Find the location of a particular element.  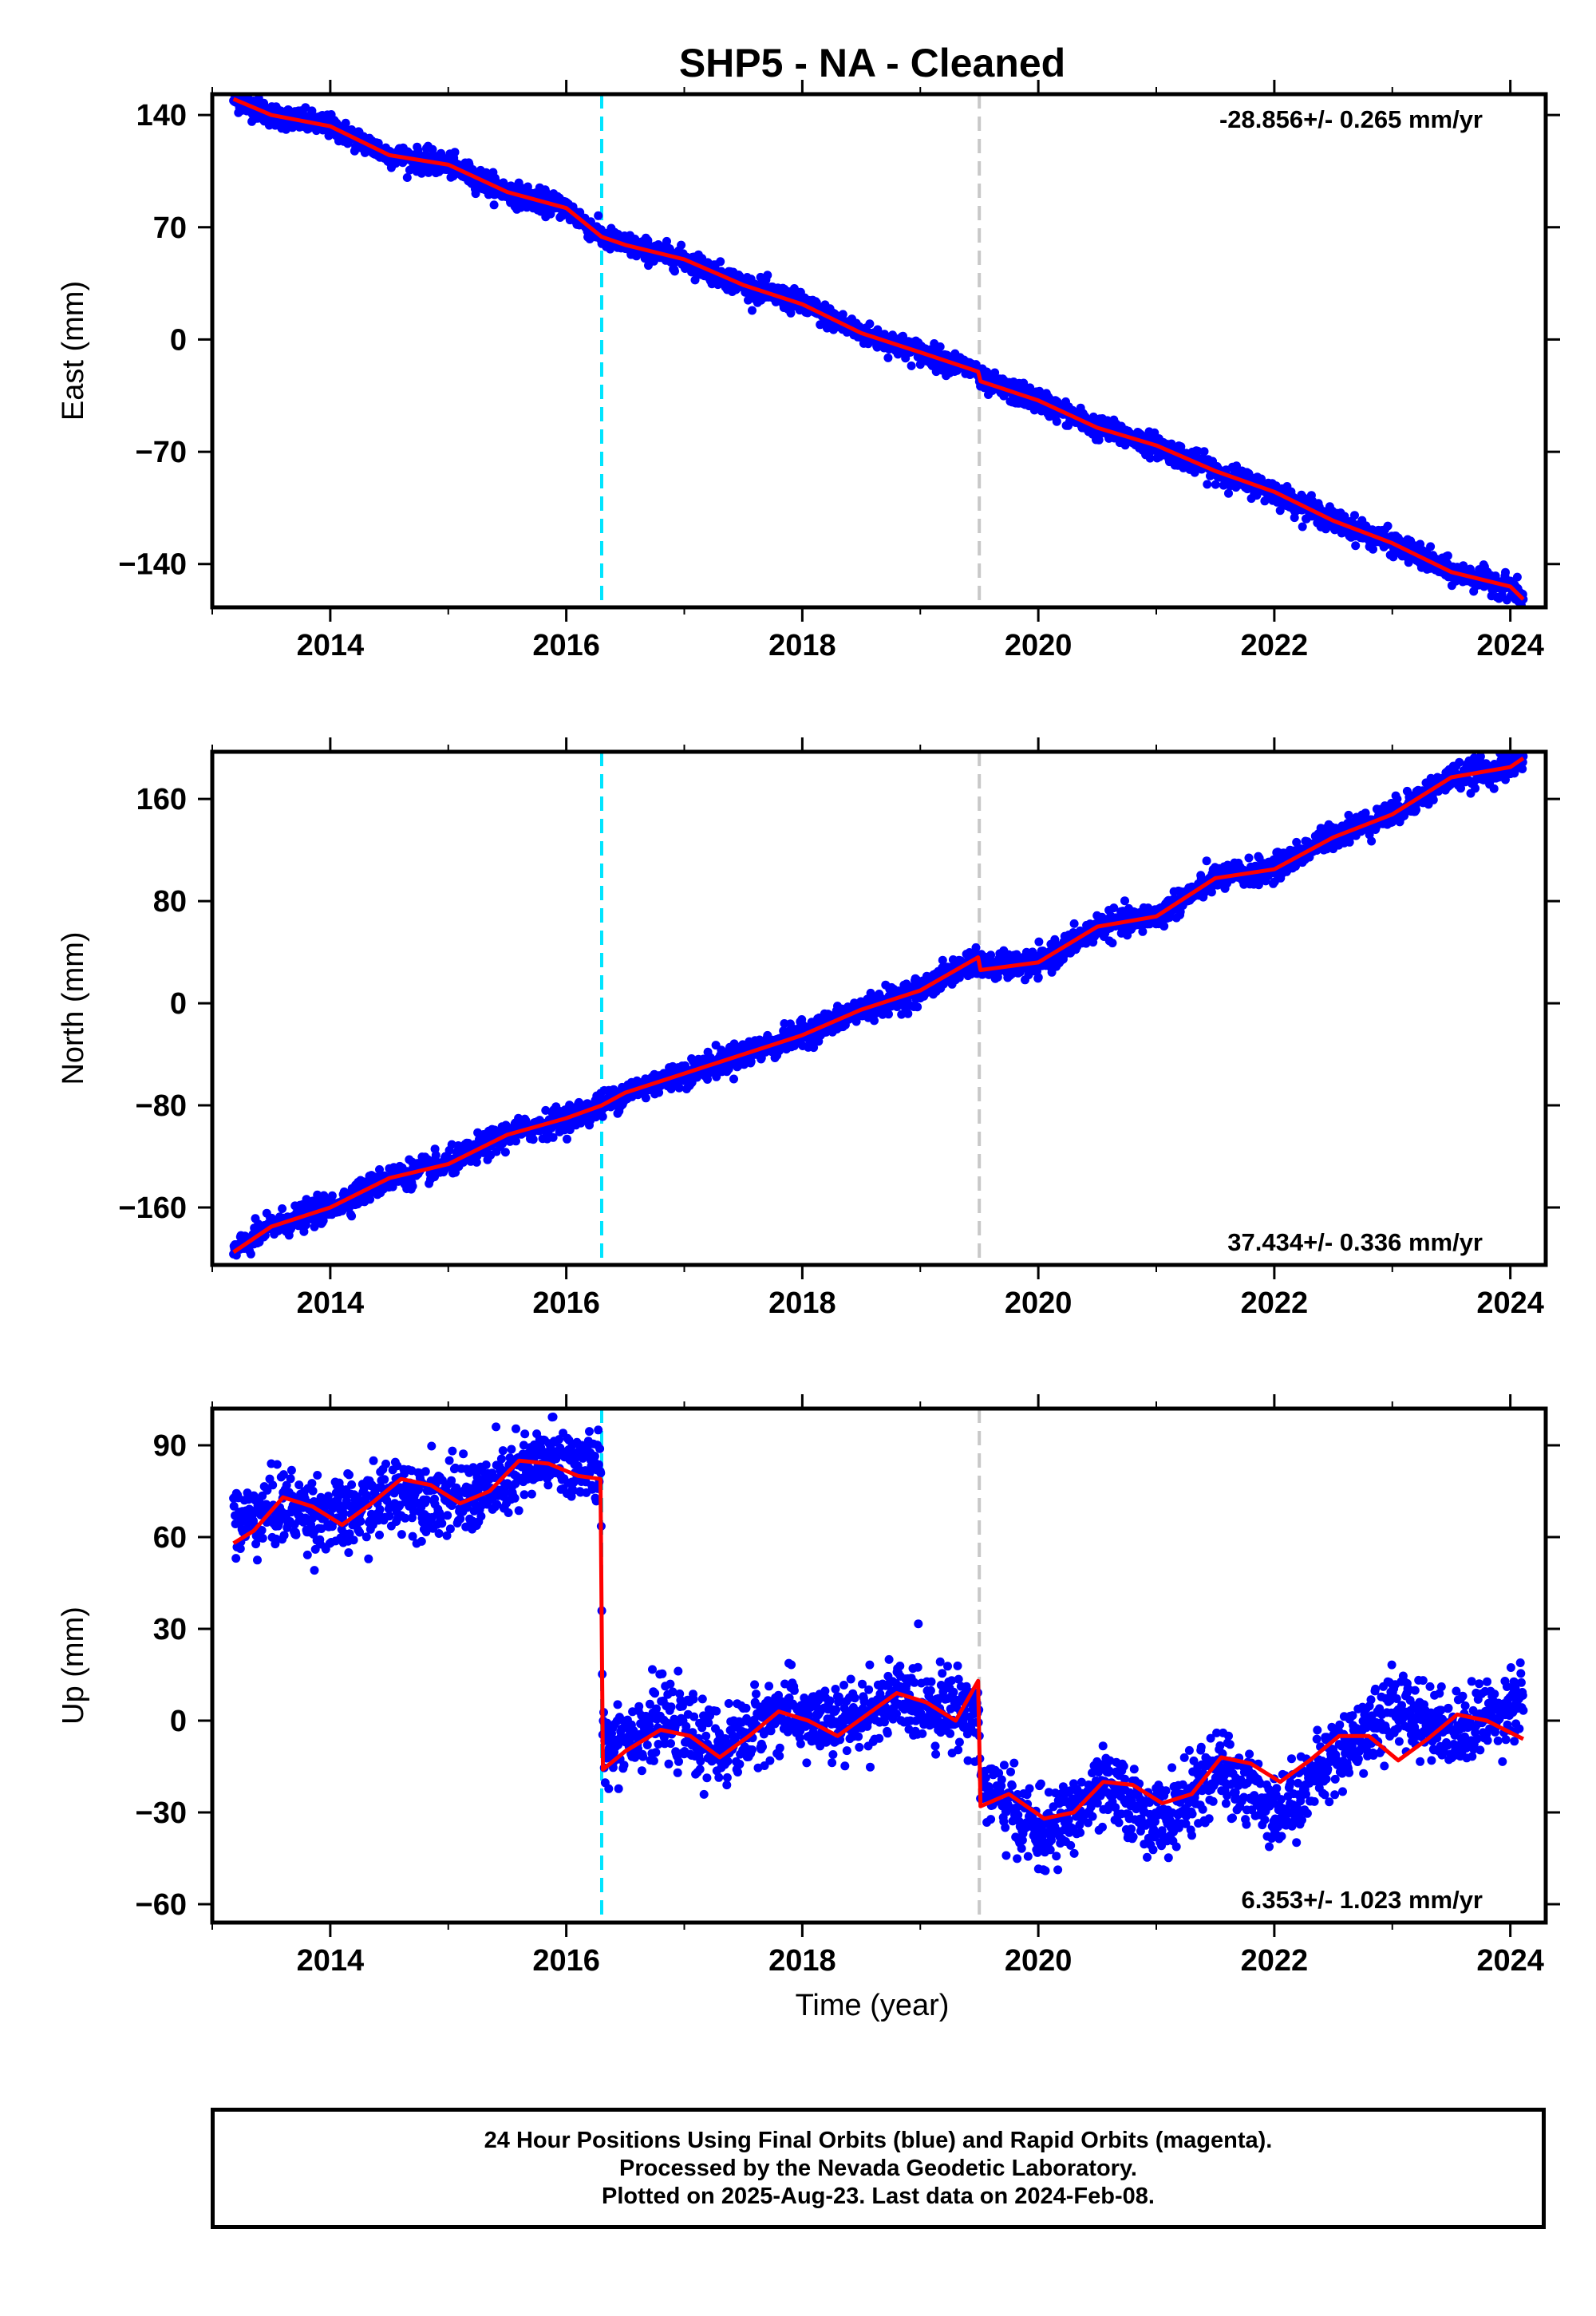

y-tick-label: 140 is located at coordinates (161, 115).